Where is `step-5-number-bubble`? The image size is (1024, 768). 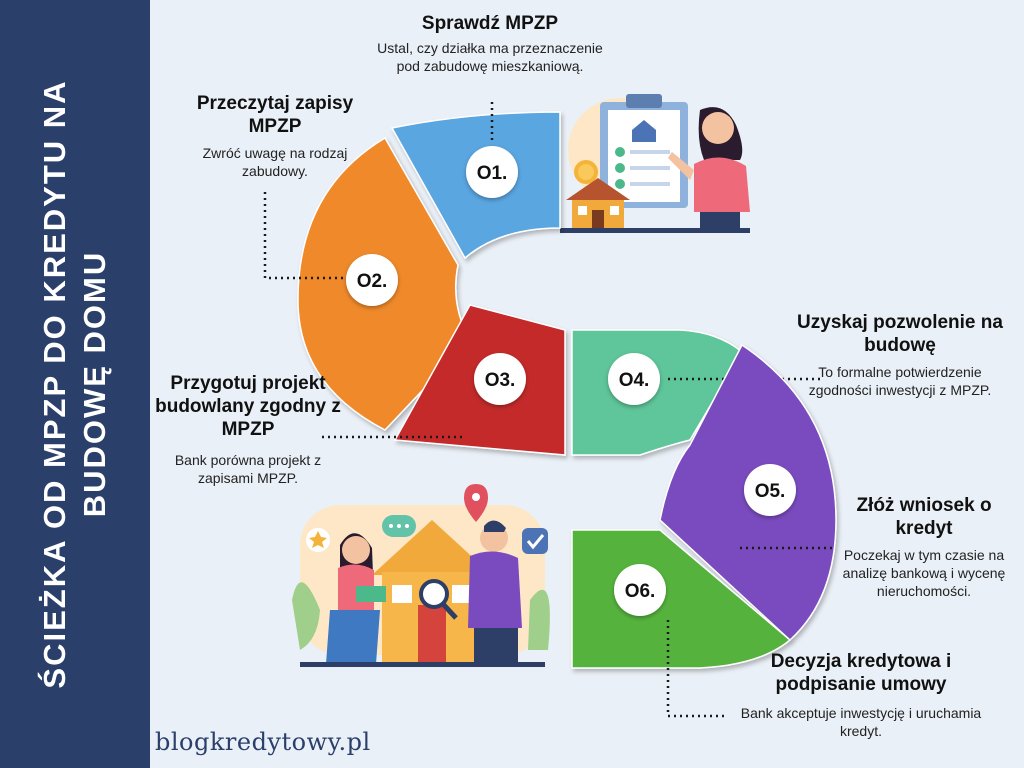
step-5-number-bubble is located at coordinates (770, 490).